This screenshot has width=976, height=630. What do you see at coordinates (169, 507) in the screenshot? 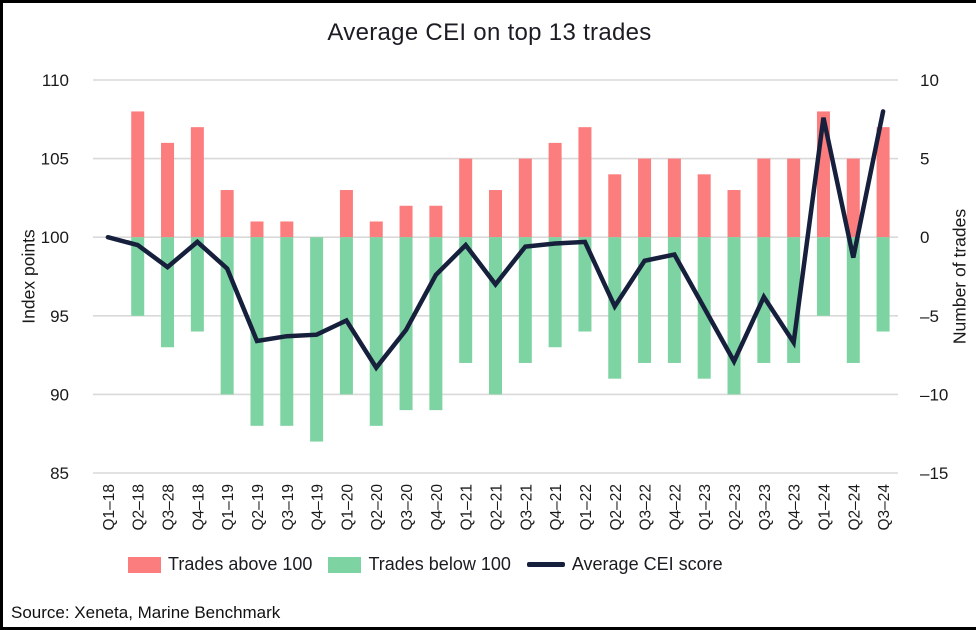
I see `x-axis-tick: Q3–28` at bounding box center [169, 507].